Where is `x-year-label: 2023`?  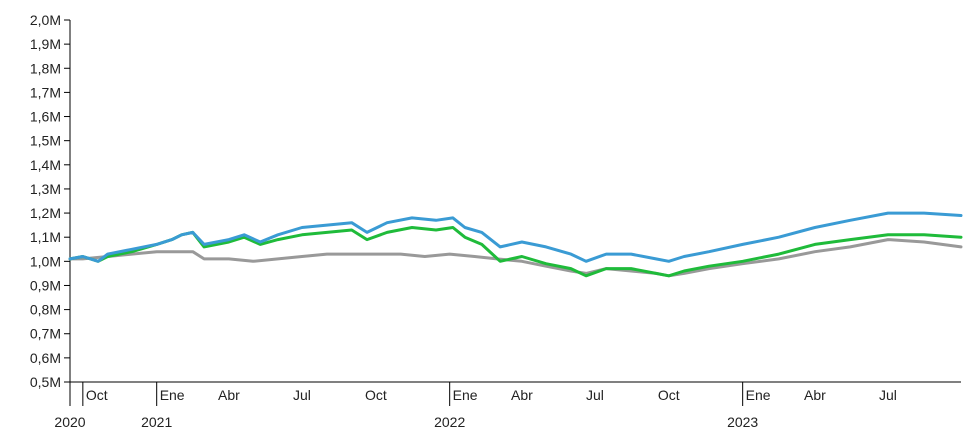 x-year-label: 2023 is located at coordinates (742, 422).